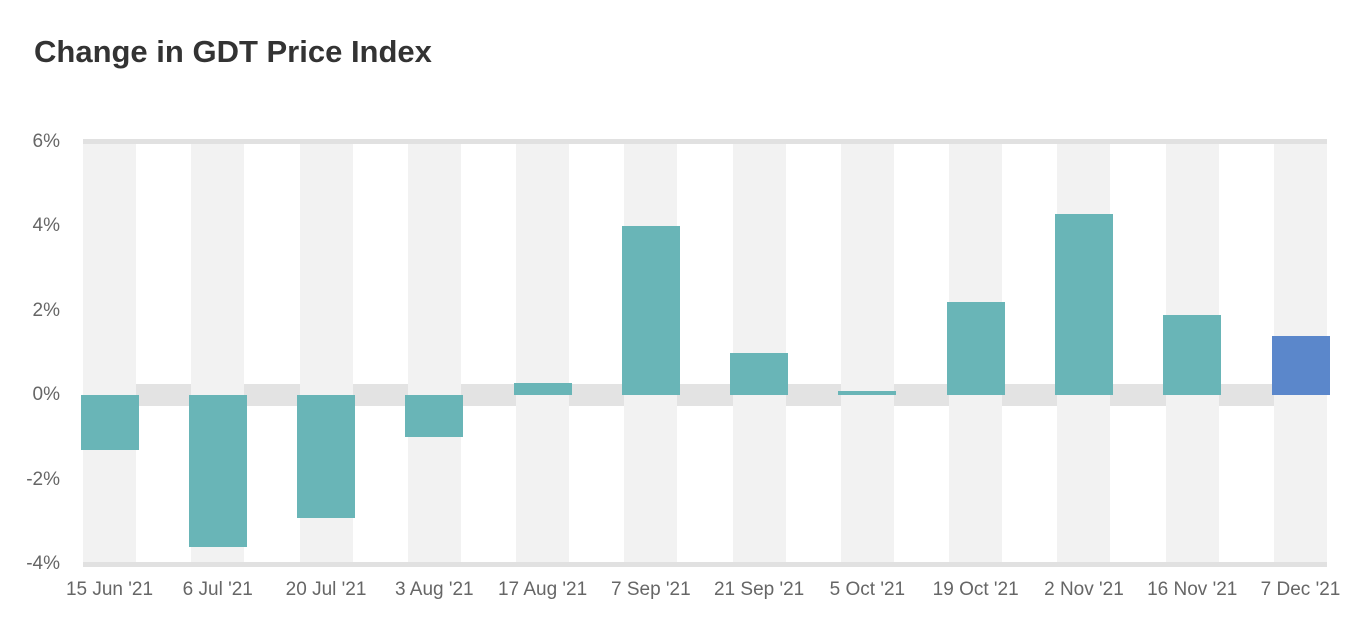  Describe the element at coordinates (217, 589) in the screenshot. I see `x-axis-label: 6 Jul '21` at that location.